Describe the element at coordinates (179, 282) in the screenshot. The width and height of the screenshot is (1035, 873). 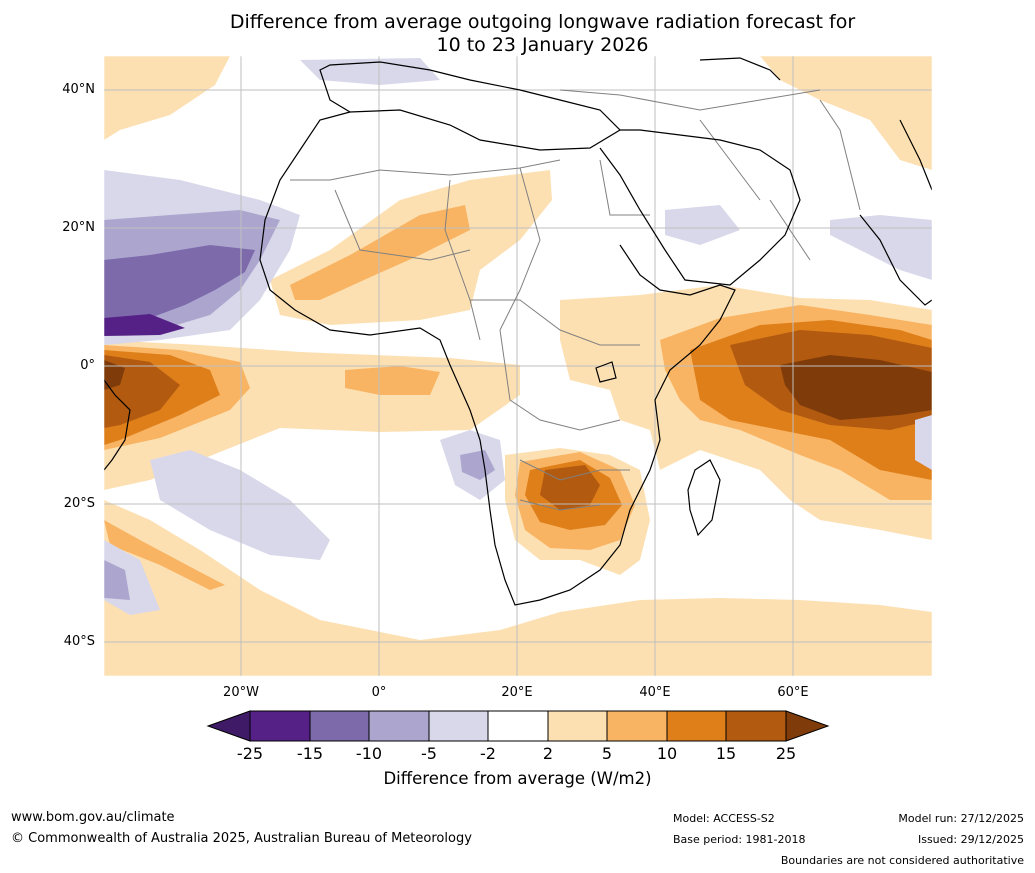
I see `anomaly-band-minus10-minus15` at that location.